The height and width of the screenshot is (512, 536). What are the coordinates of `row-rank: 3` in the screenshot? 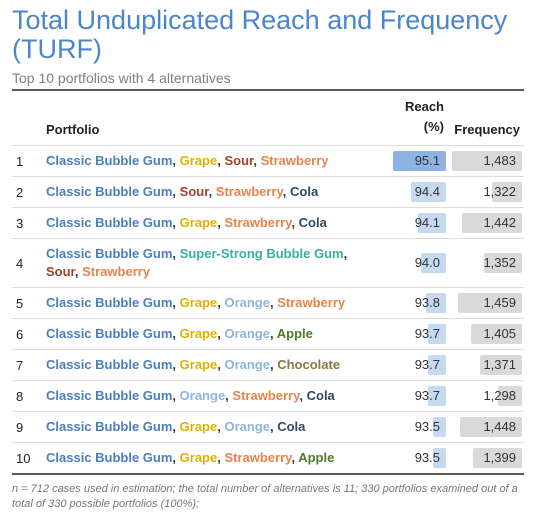 It's located at (20, 223).